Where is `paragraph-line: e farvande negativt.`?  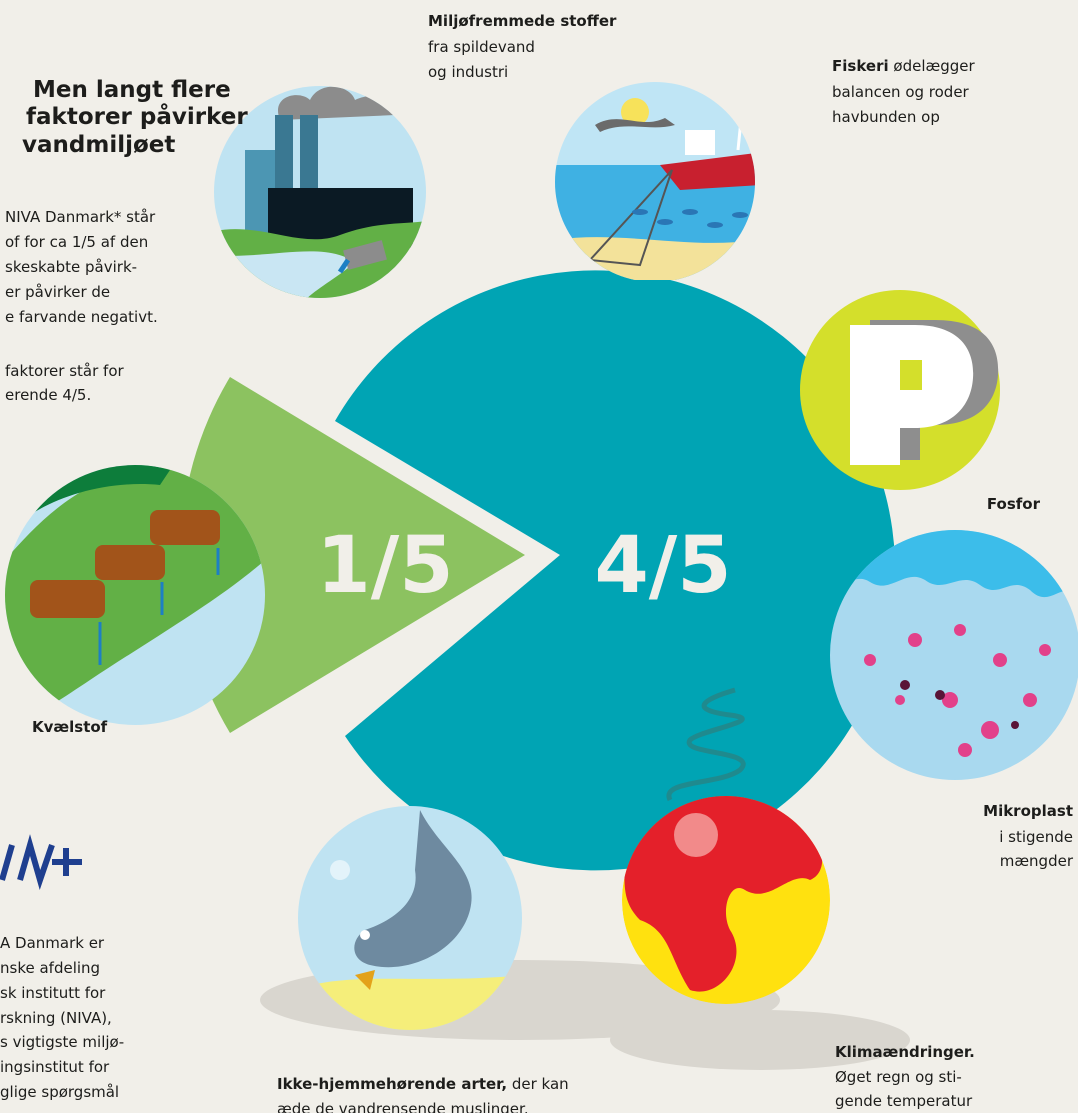 paragraph-line: e farvande negativt. is located at coordinates (81, 317).